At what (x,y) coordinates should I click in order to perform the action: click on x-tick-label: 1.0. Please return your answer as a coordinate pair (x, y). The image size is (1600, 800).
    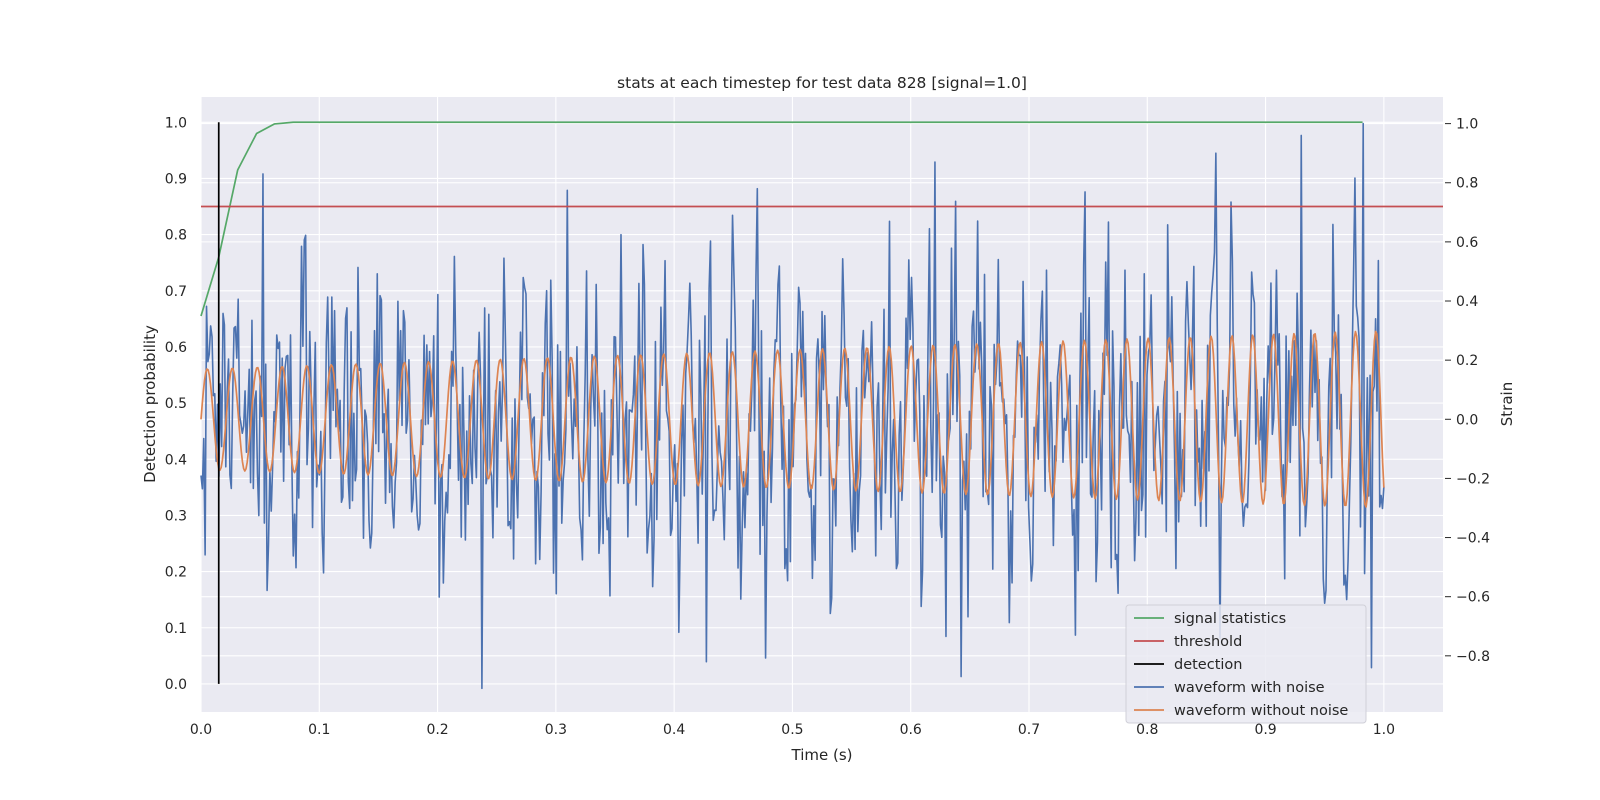
    Looking at the image, I should click on (1384, 730).